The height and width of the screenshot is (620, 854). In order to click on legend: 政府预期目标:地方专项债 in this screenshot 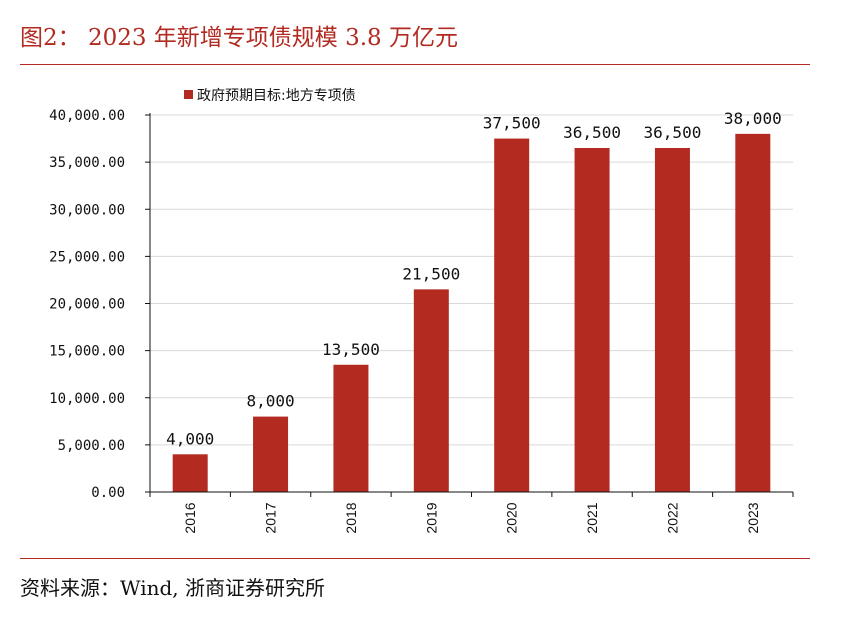, I will do `click(270, 96)`.